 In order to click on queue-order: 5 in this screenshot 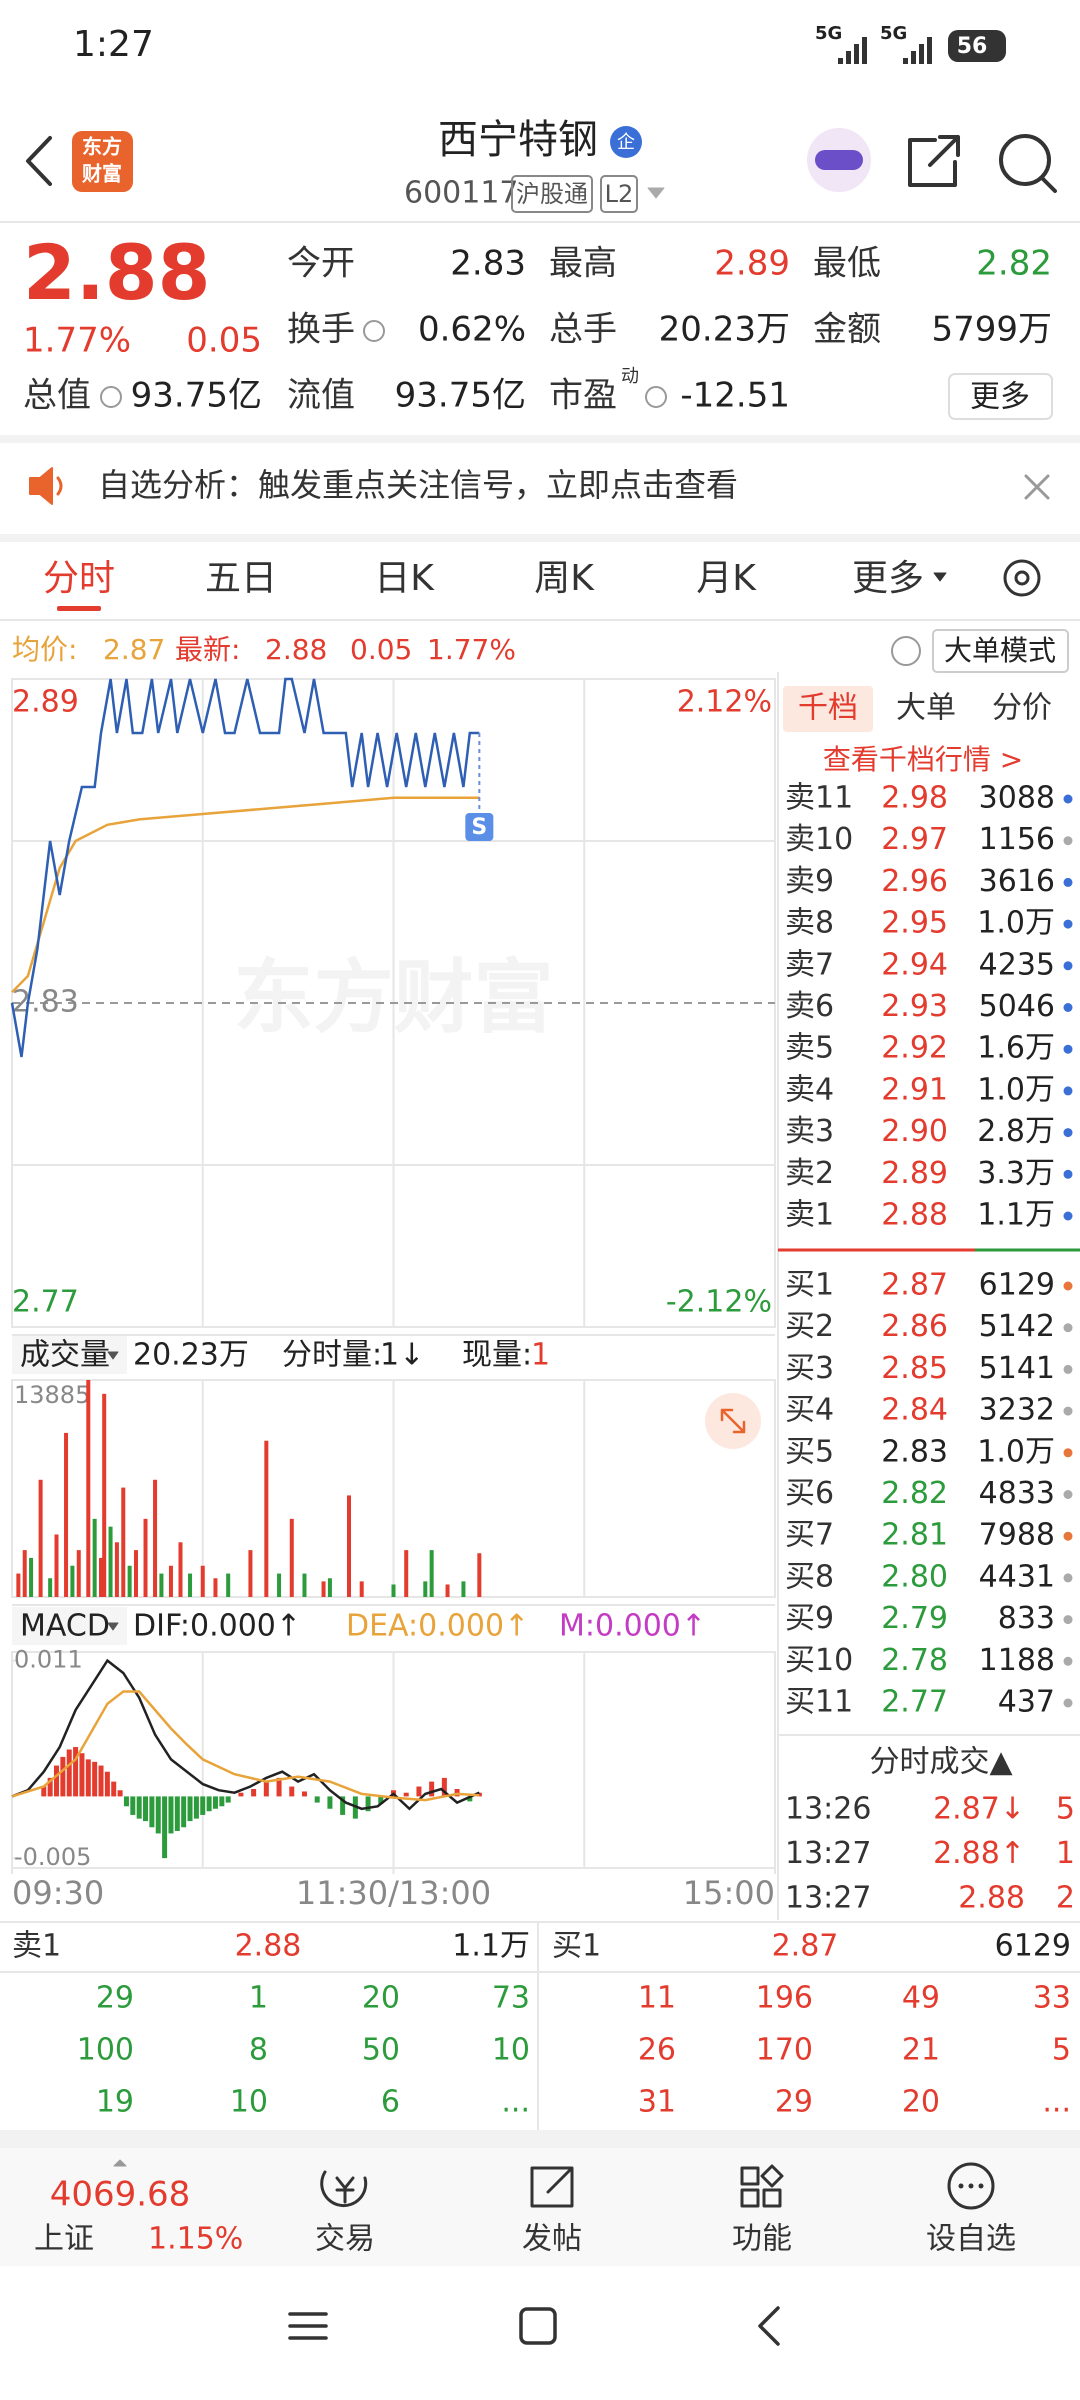, I will do `click(1061, 2050)`.